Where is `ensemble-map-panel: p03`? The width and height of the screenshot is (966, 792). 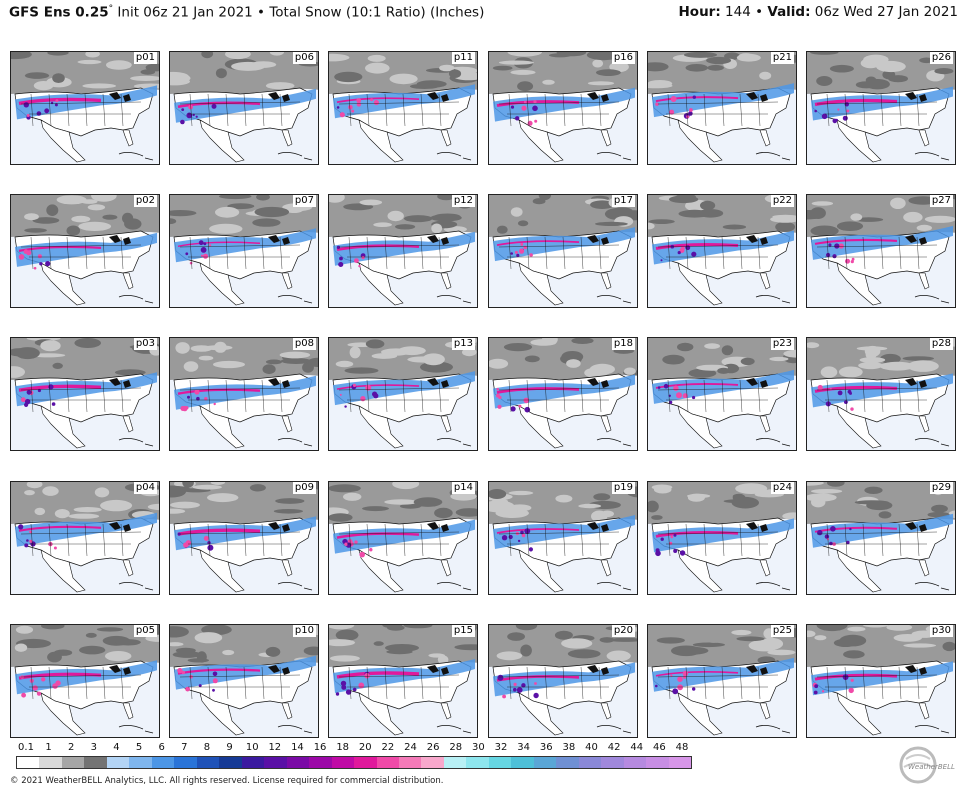
ensemble-map-panel: p03 is located at coordinates (85, 394).